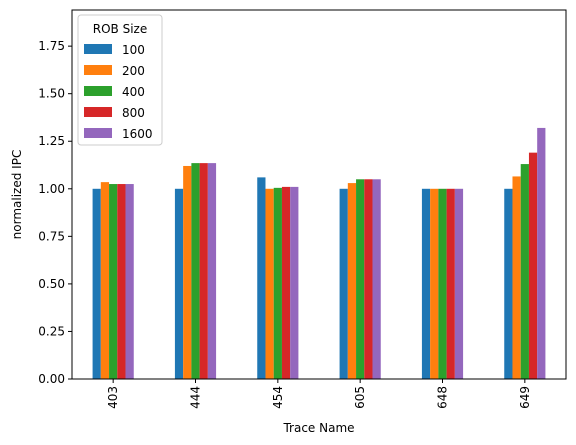 Image resolution: width=576 pixels, height=445 pixels. Describe the element at coordinates (360, 397) in the screenshot. I see `x-tick-label: 605` at that location.